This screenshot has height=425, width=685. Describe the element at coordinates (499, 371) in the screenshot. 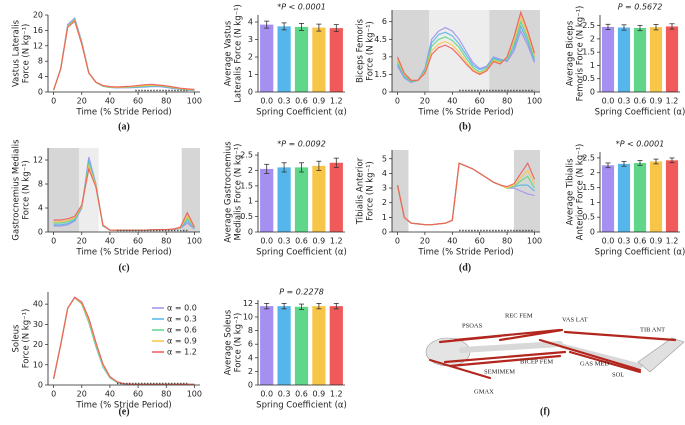

I see `muscle-label: SEMIMEM` at that location.